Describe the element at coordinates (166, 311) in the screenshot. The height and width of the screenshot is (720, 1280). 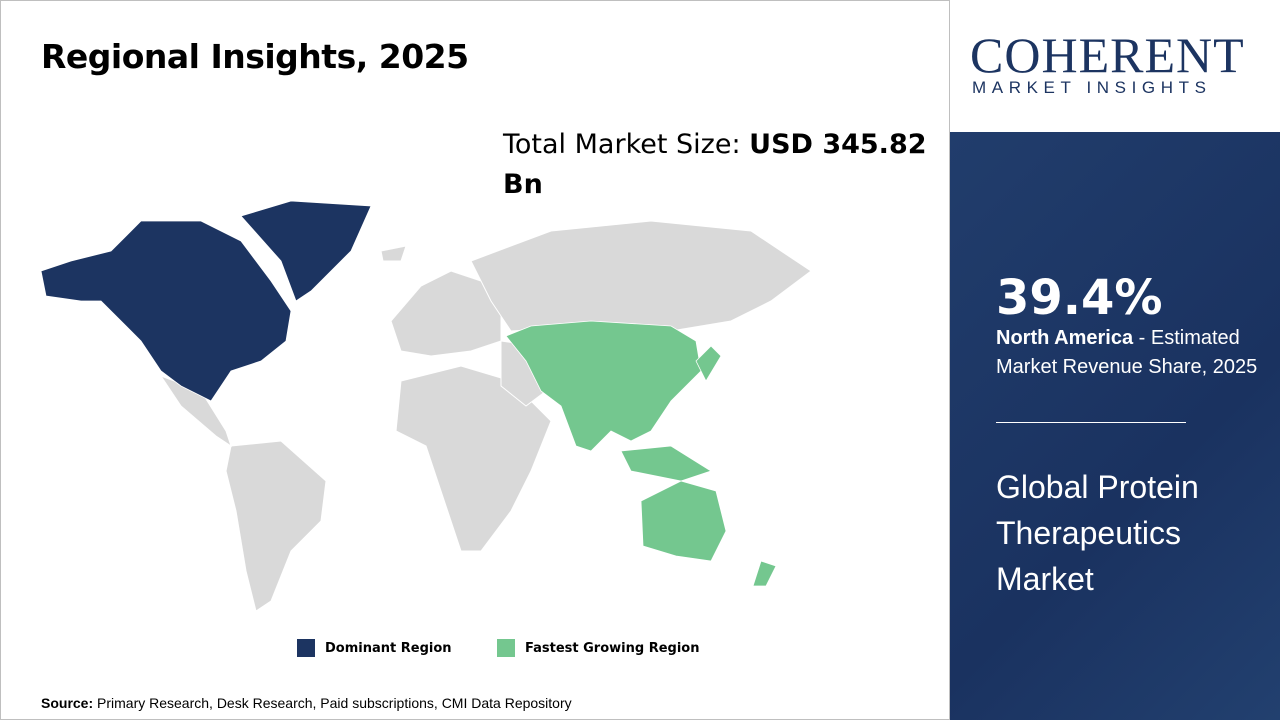
I see `map-north-america` at that location.